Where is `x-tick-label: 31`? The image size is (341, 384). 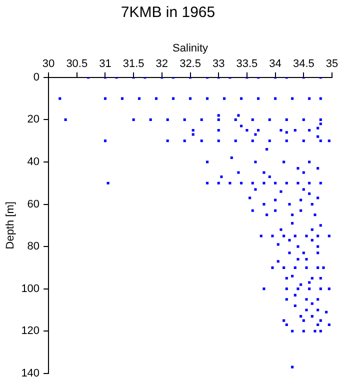 x-tick-label: 31 is located at coordinates (105, 64).